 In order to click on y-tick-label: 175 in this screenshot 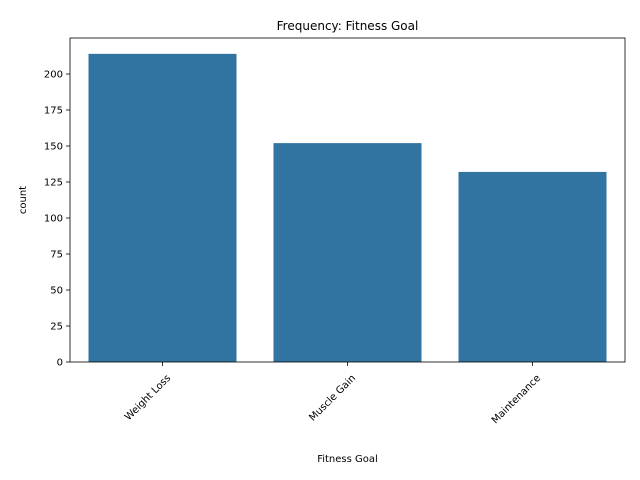, I will do `click(53, 111)`.